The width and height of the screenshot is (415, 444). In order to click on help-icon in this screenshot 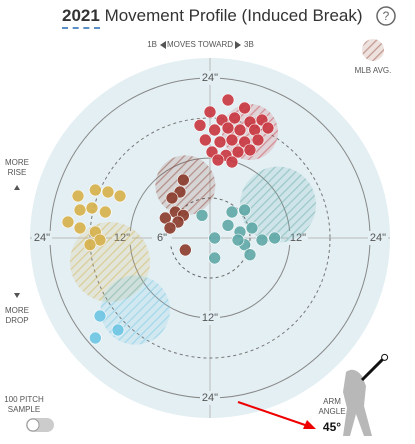, I will do `click(386, 16)`.